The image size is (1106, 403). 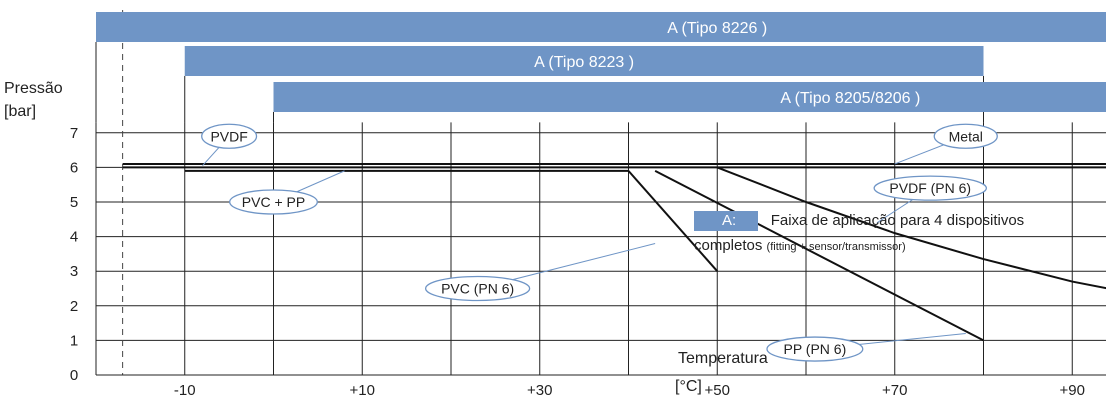 What do you see at coordinates (74, 133) in the screenshot?
I see `y-tick-label: 7` at bounding box center [74, 133].